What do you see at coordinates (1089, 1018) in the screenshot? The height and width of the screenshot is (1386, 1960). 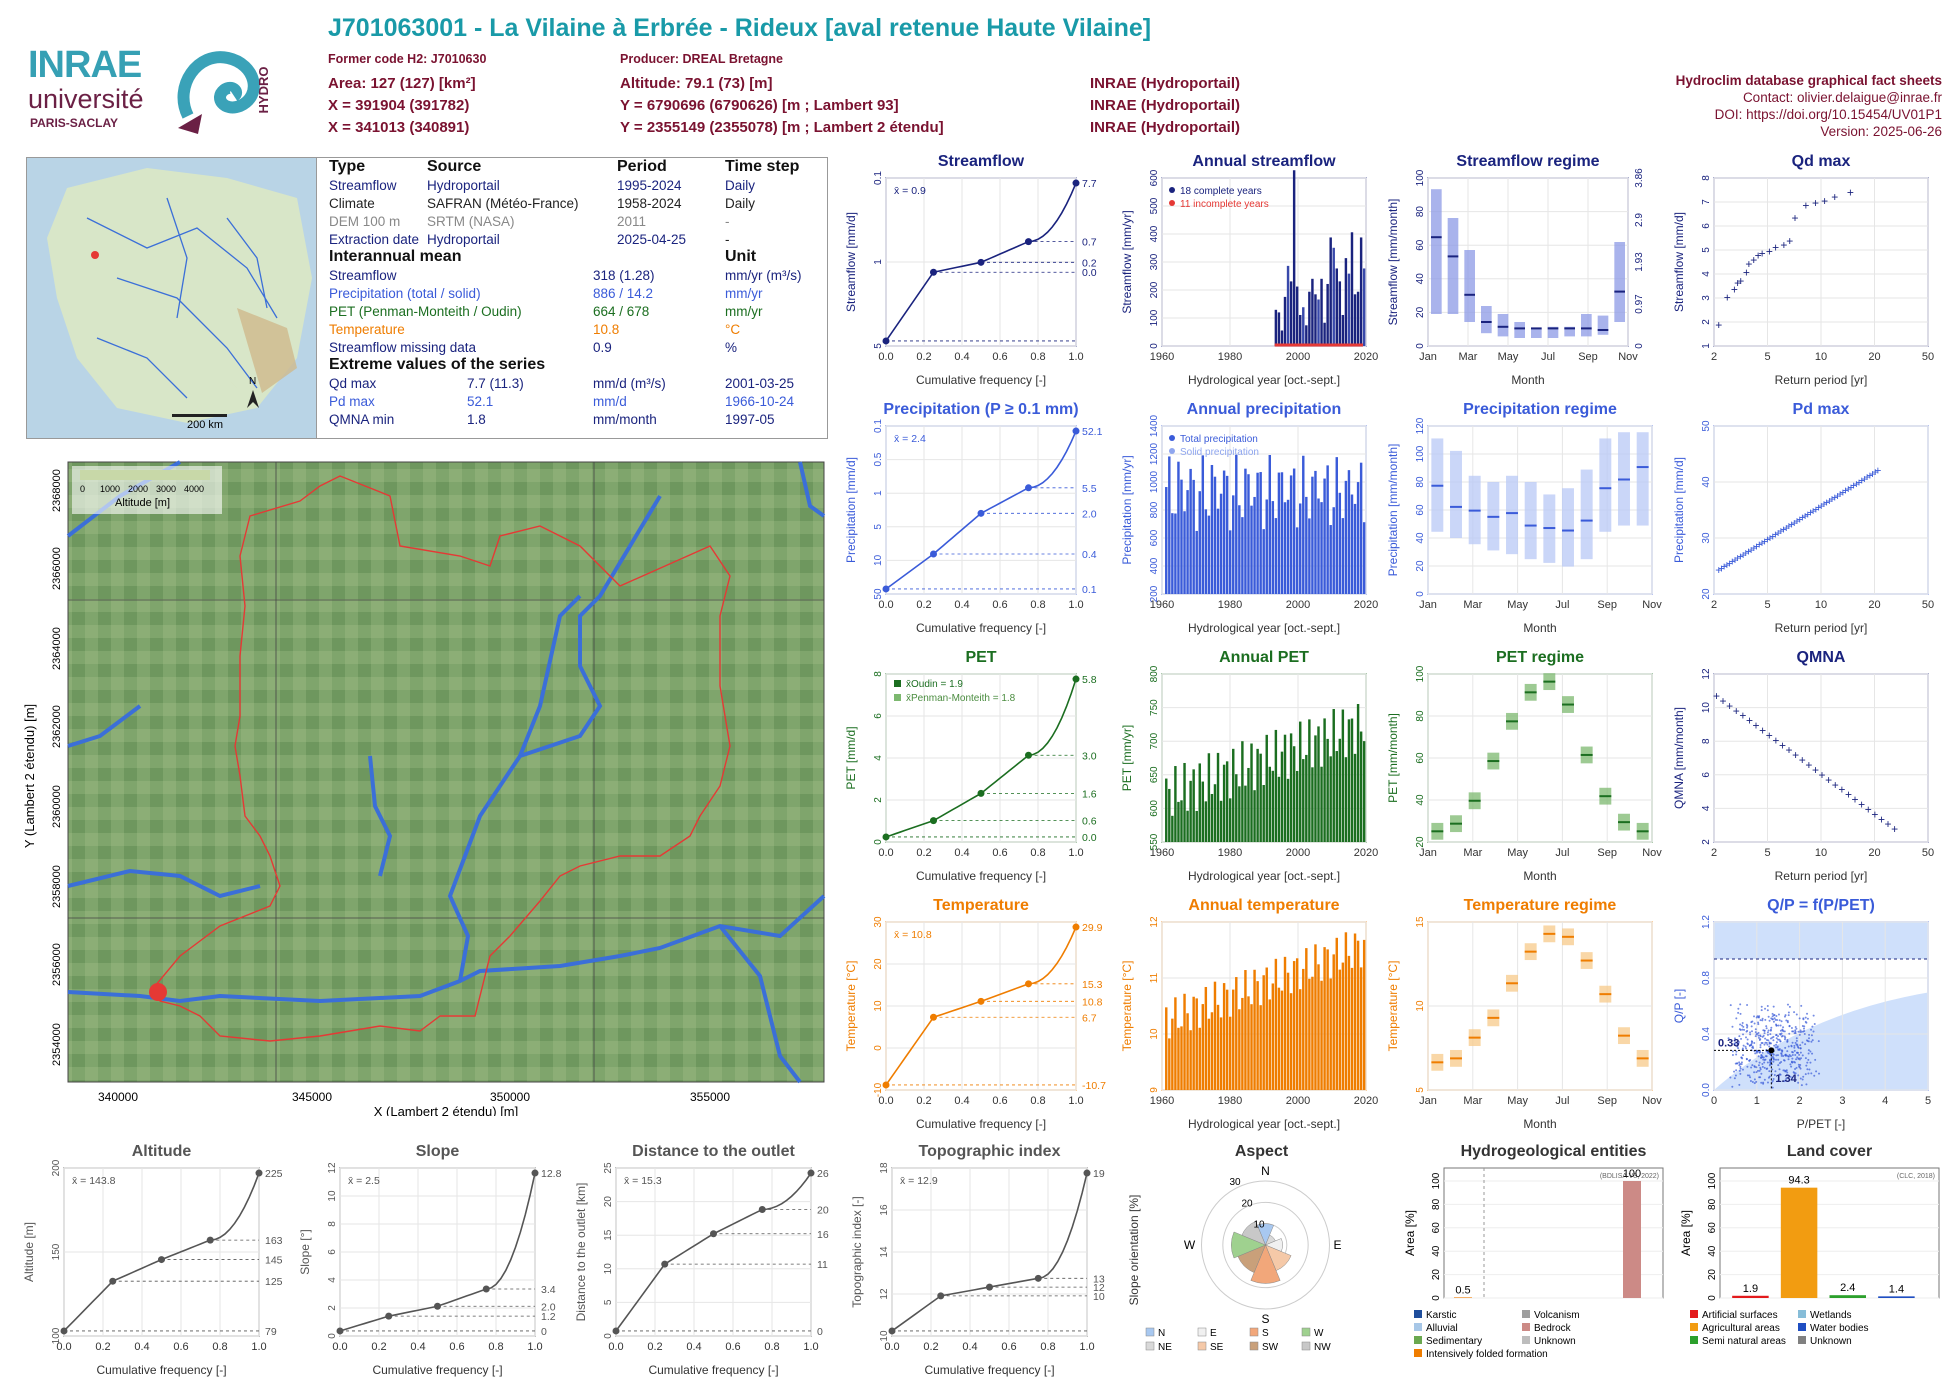 I see `right-tick-label: 6.7` at bounding box center [1089, 1018].